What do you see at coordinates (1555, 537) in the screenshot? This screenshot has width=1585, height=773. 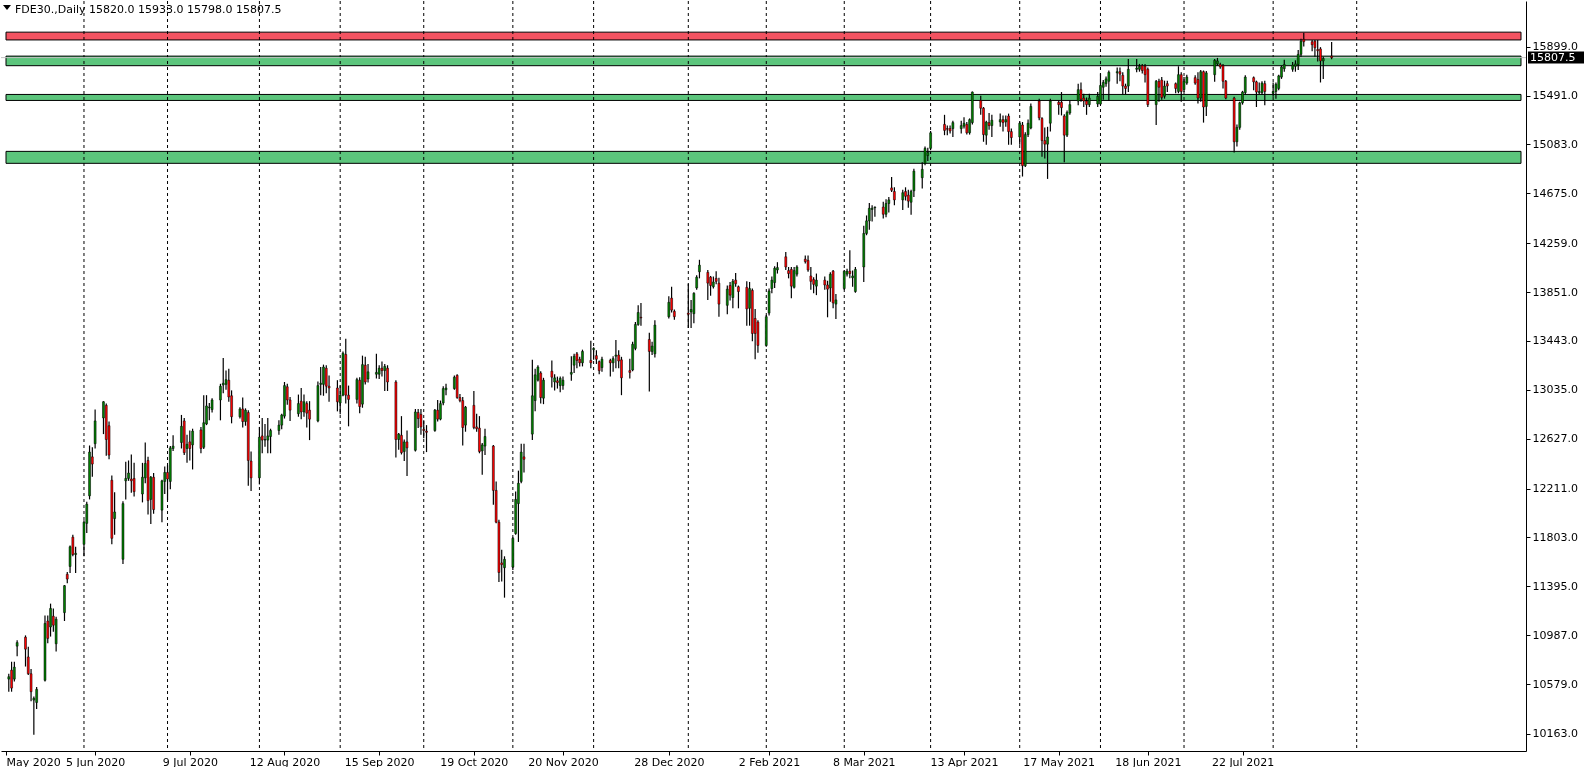 I see `y-tick-label: 11803.0` at bounding box center [1555, 537].